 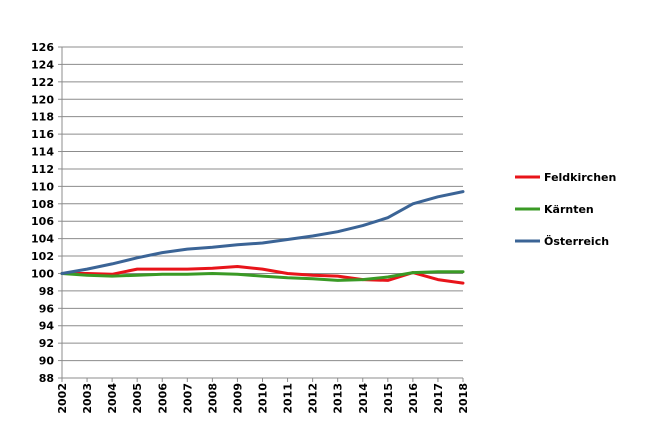 What do you see at coordinates (313, 398) in the screenshot?
I see `x-tick-label: 2012` at bounding box center [313, 398].